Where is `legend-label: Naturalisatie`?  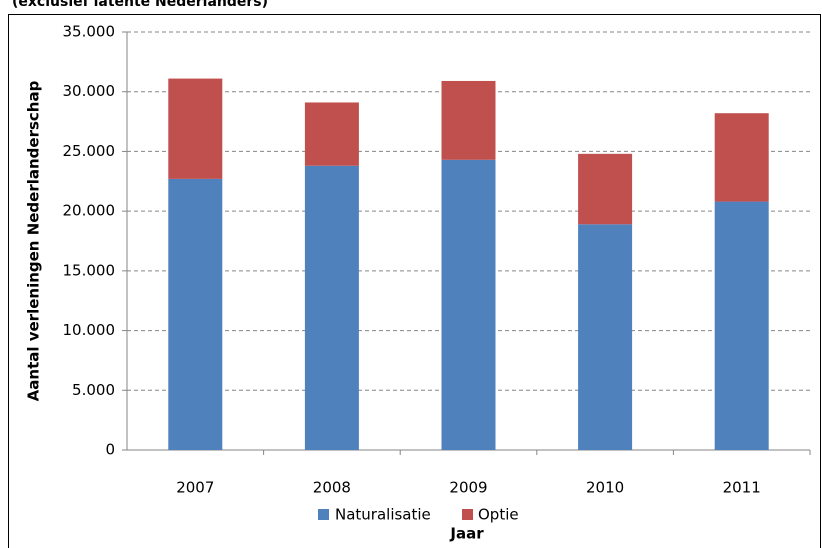
legend-label: Naturalisatie is located at coordinates (383, 515).